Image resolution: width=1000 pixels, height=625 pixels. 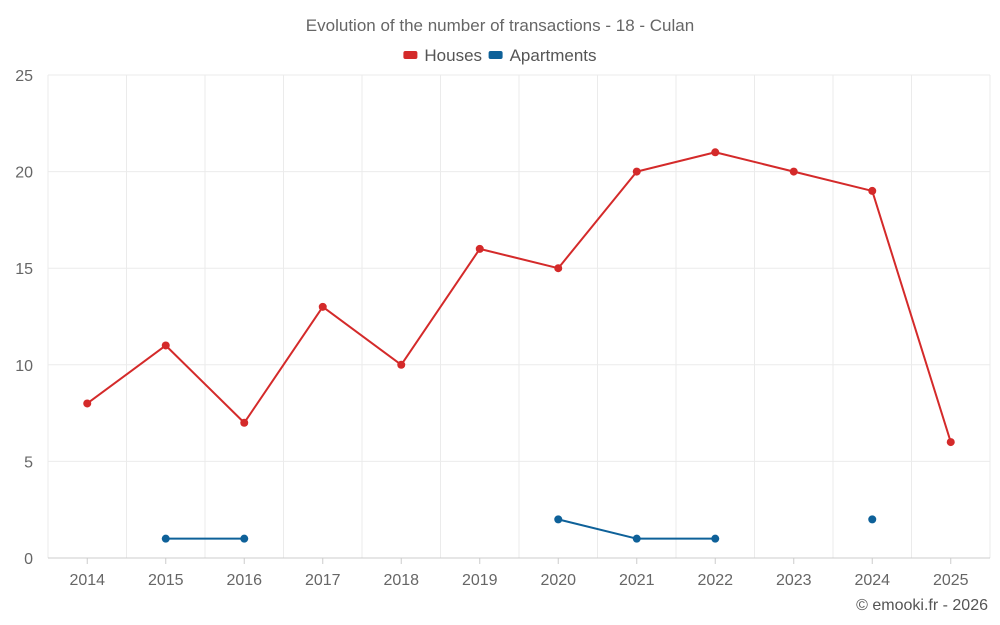 I want to click on x-tick-label: 2015, so click(x=166, y=580).